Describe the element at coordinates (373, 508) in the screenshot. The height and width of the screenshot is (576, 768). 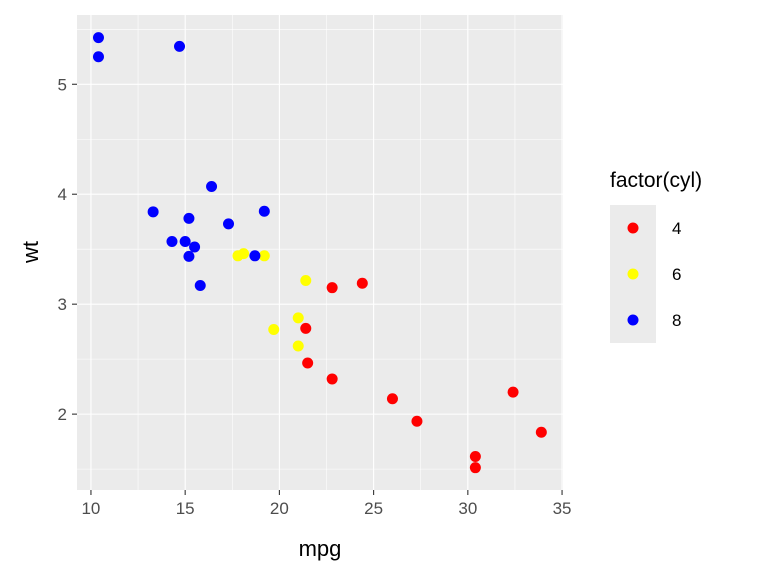
I see `x-tick-label: 25` at that location.